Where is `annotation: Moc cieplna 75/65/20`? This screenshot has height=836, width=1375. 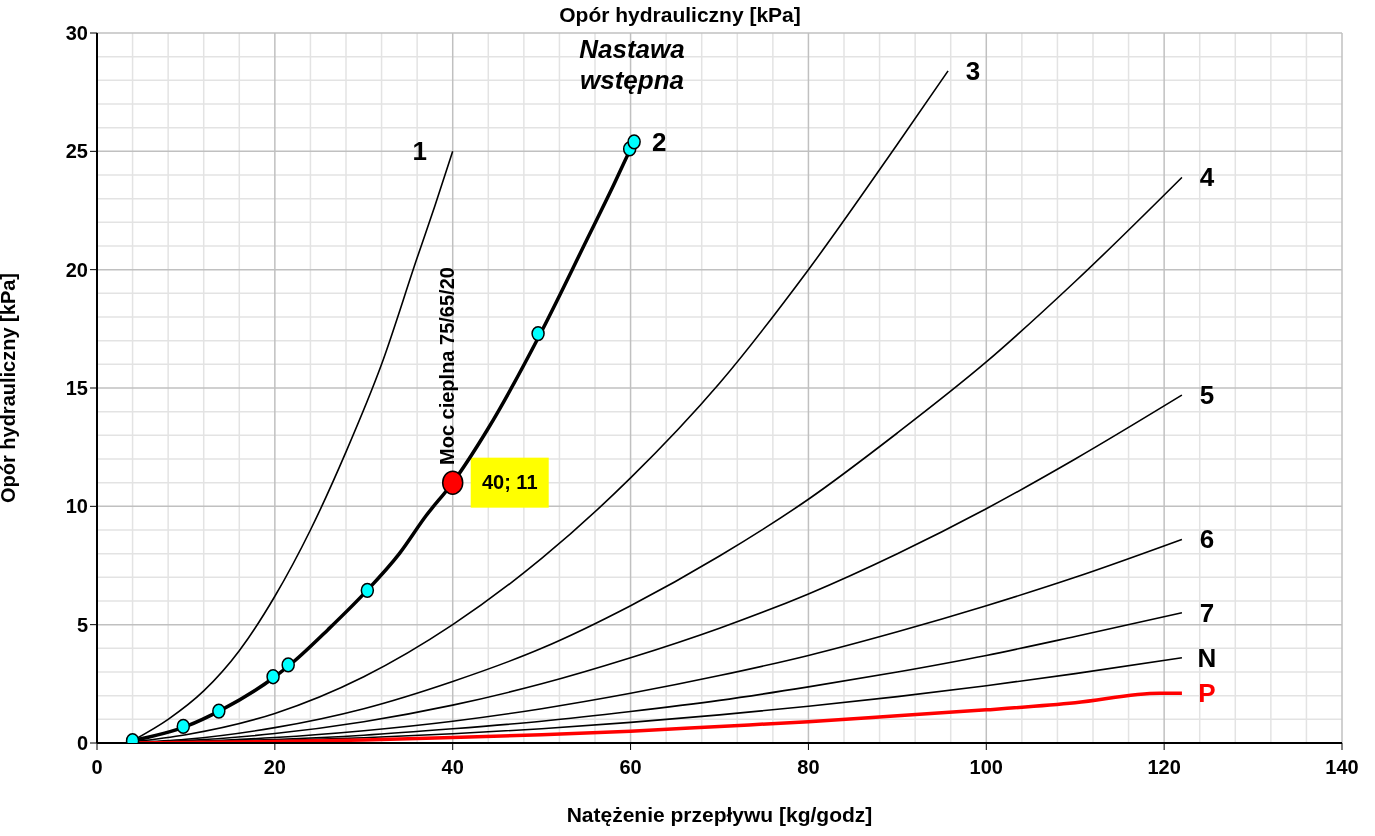 annotation: Moc cieplna 75/65/20 is located at coordinates (447, 366).